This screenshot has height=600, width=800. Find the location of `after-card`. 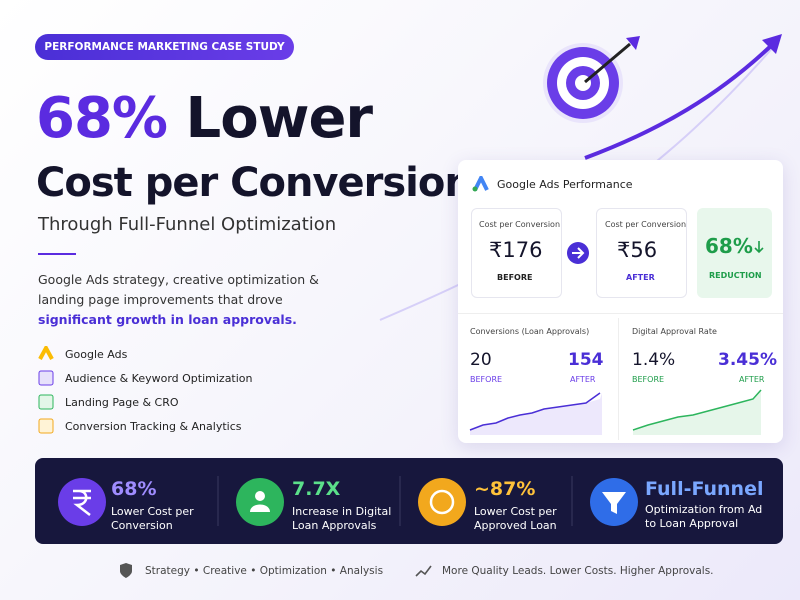

after-card is located at coordinates (641, 253).